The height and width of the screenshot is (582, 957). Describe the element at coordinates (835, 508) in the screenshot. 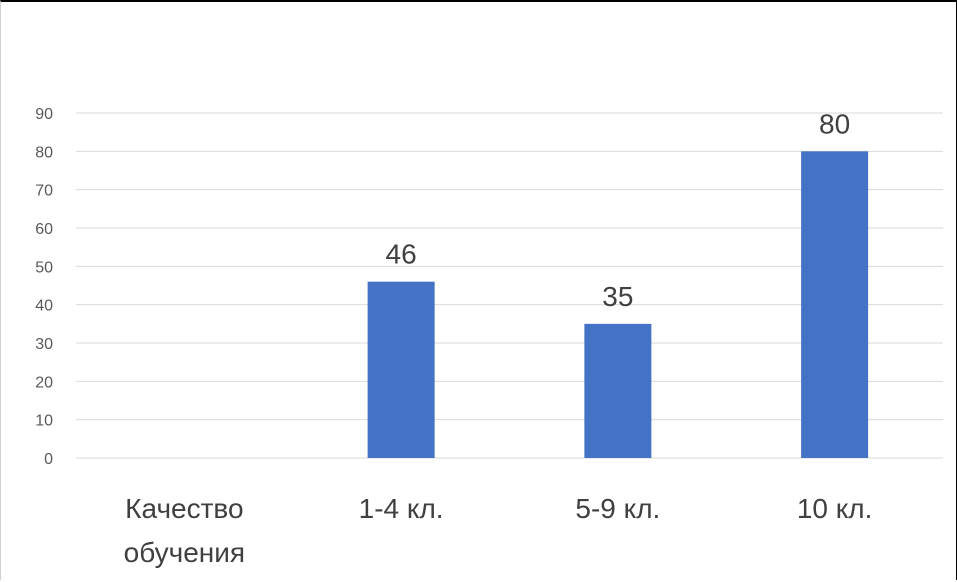

I see `category-label: 10 кл.` at that location.